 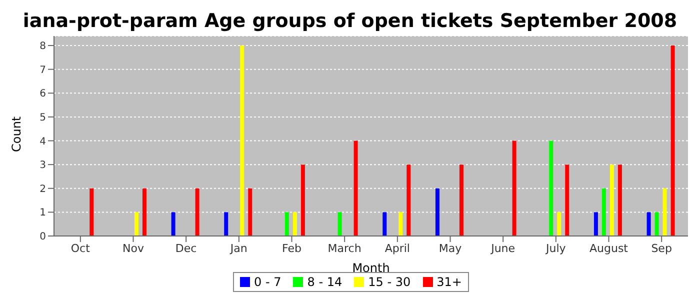 What do you see at coordinates (43, 189) in the screenshot?
I see `y-tick-label: 2` at bounding box center [43, 189].